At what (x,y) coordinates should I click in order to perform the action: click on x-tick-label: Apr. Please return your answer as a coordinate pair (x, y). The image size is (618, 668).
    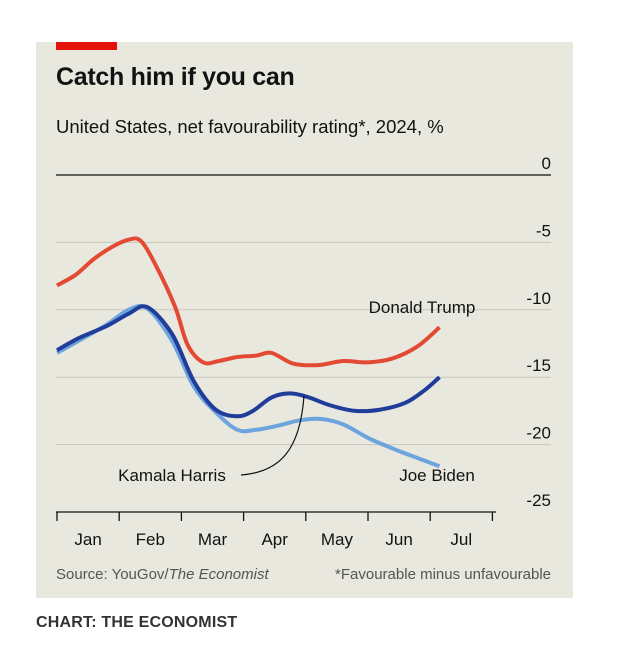
    Looking at the image, I should click on (274, 539).